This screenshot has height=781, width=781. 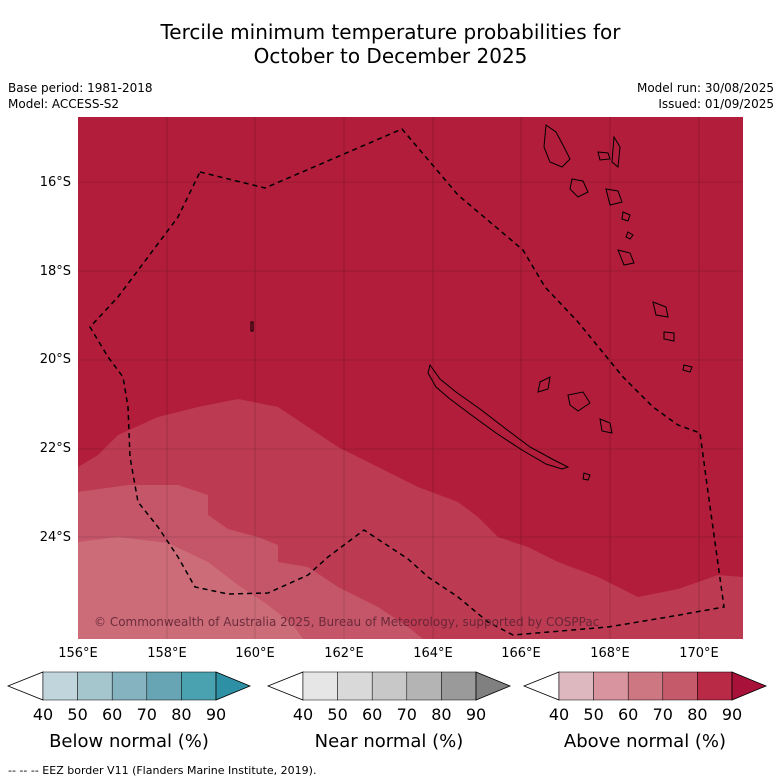 I want to click on lon-label-162e: 162°E, so click(x=344, y=653).